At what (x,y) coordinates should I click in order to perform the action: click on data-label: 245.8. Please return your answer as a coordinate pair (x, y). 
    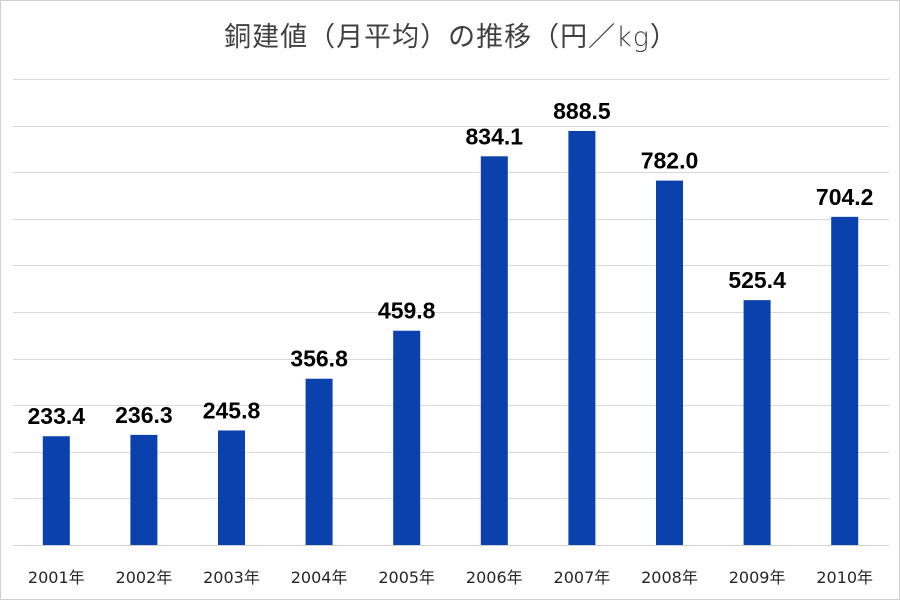
    Looking at the image, I should click on (232, 410).